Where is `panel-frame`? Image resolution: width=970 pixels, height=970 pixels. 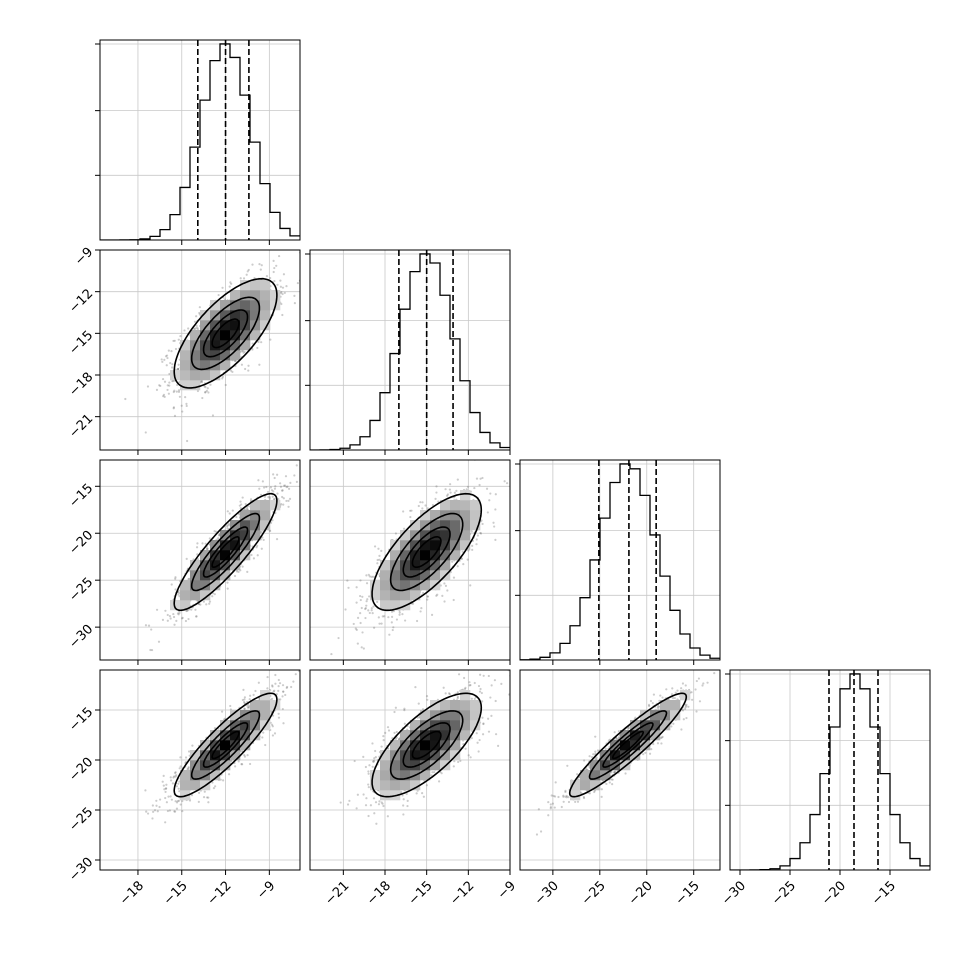
panel-frame is located at coordinates (830, 770).